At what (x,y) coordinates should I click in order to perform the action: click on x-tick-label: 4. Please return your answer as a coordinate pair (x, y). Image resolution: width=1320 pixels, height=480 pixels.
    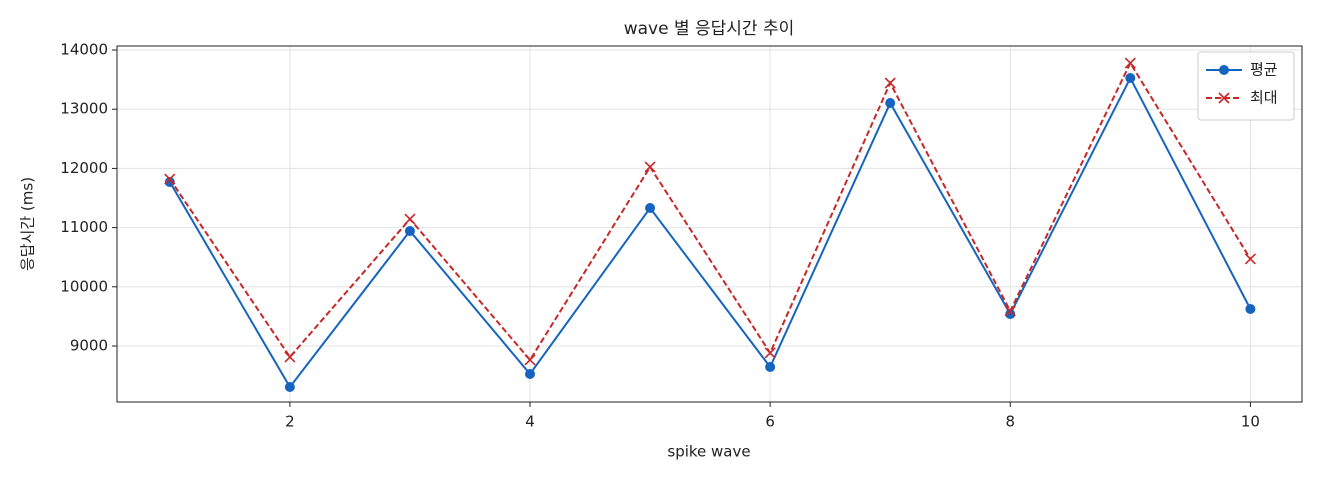
    Looking at the image, I should click on (530, 422).